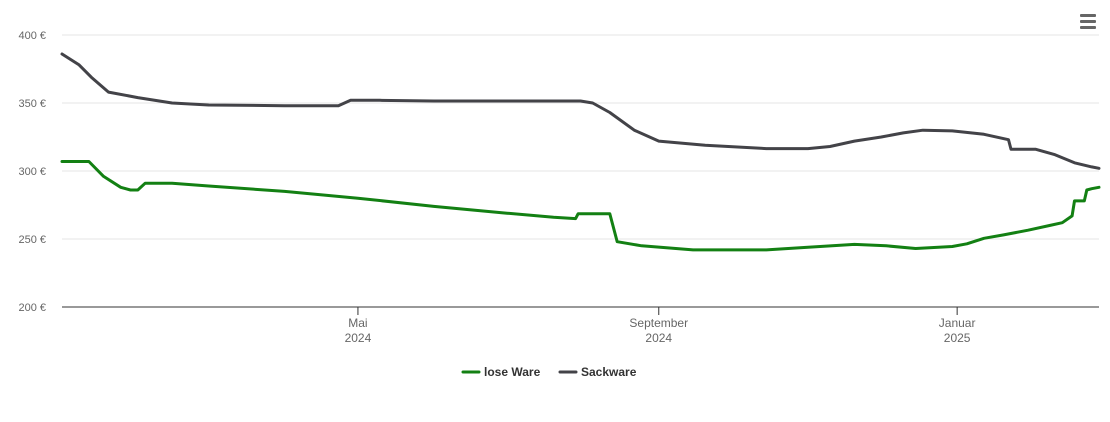 The height and width of the screenshot is (422, 1110). Describe the element at coordinates (1088, 22) in the screenshot. I see `hamburger-menu-icon` at that location.